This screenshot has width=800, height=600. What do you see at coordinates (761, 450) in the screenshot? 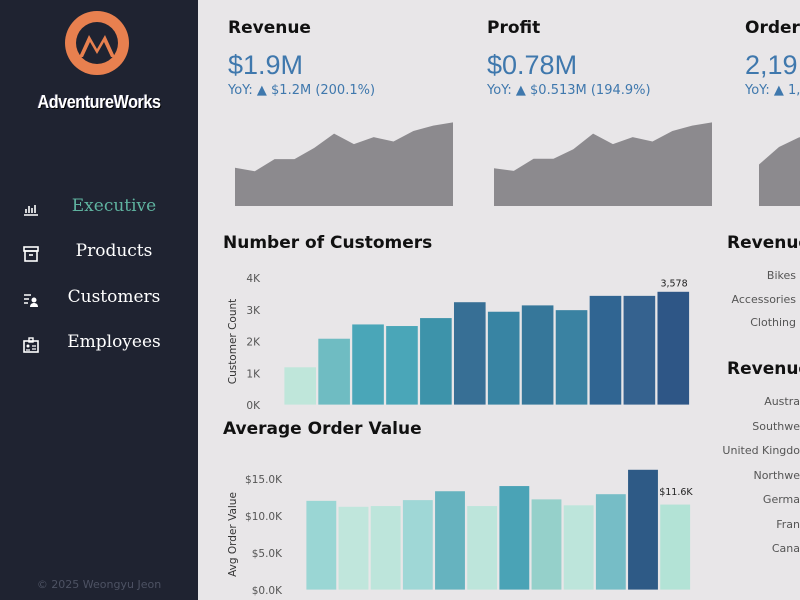
I see `region-label: United Kingdo` at bounding box center [761, 450].